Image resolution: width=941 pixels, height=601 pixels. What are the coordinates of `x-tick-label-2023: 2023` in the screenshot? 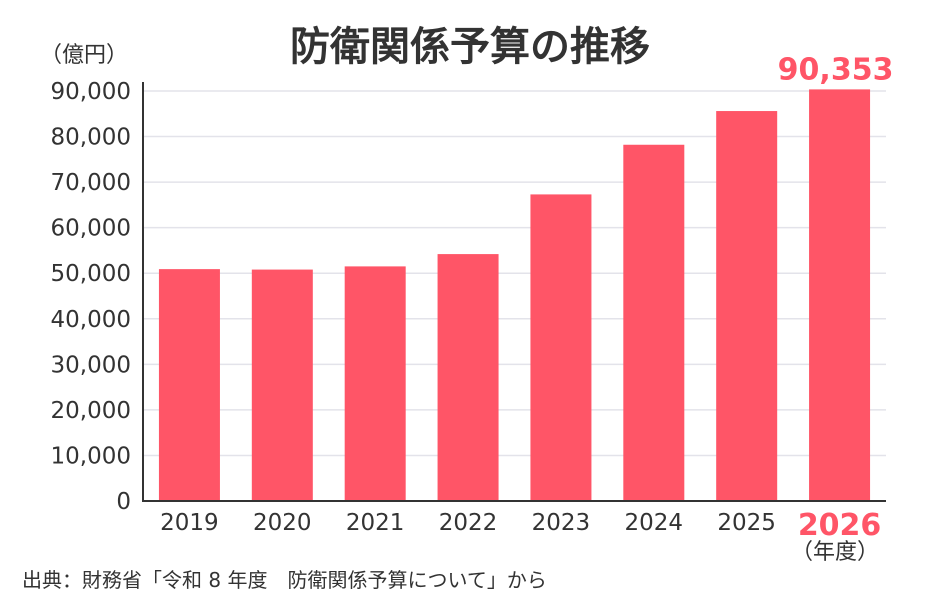 It's located at (561, 523).